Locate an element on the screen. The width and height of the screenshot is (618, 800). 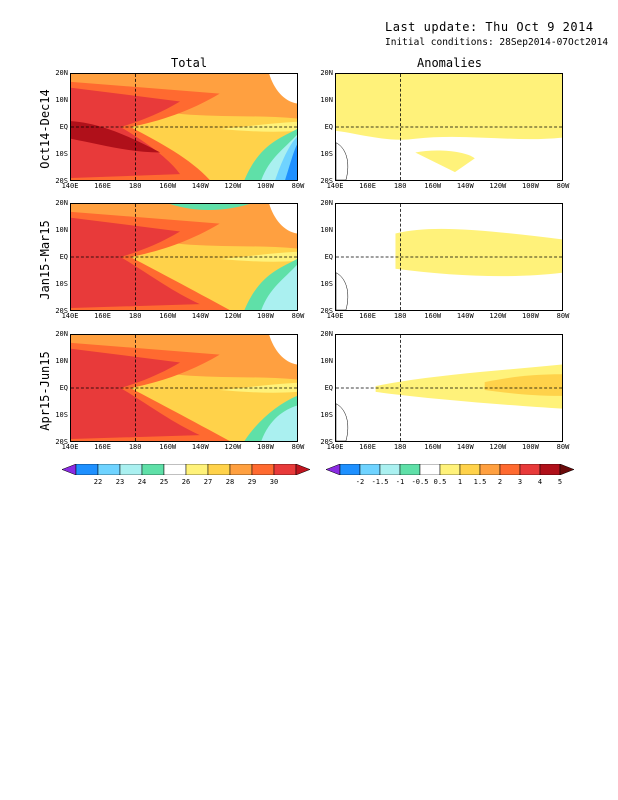
colorbar-tick-label: 2 is located at coordinates (500, 482).